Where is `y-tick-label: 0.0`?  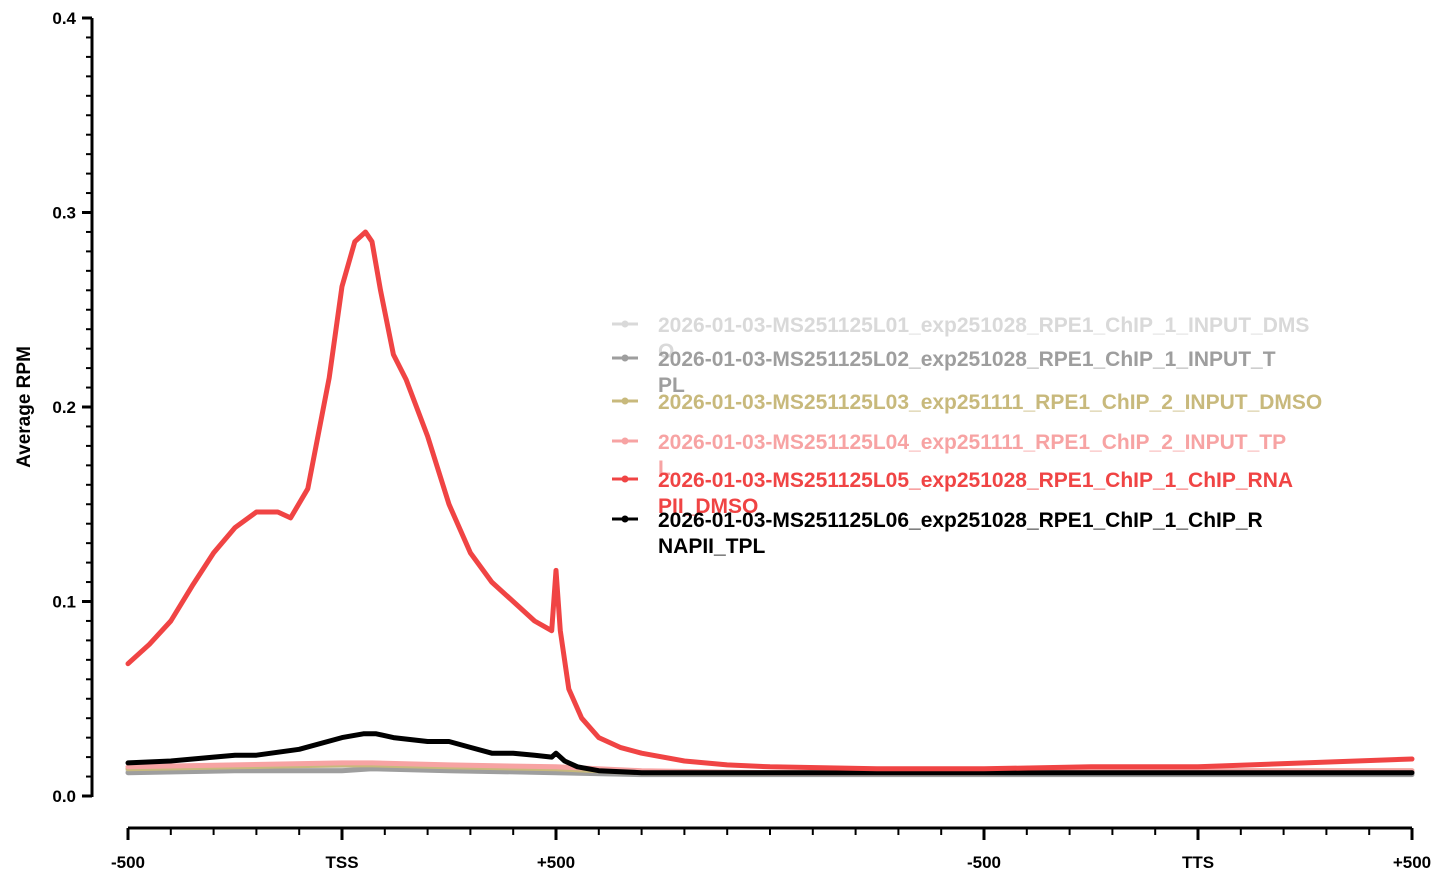 y-tick-label: 0.0 is located at coordinates (64, 796).